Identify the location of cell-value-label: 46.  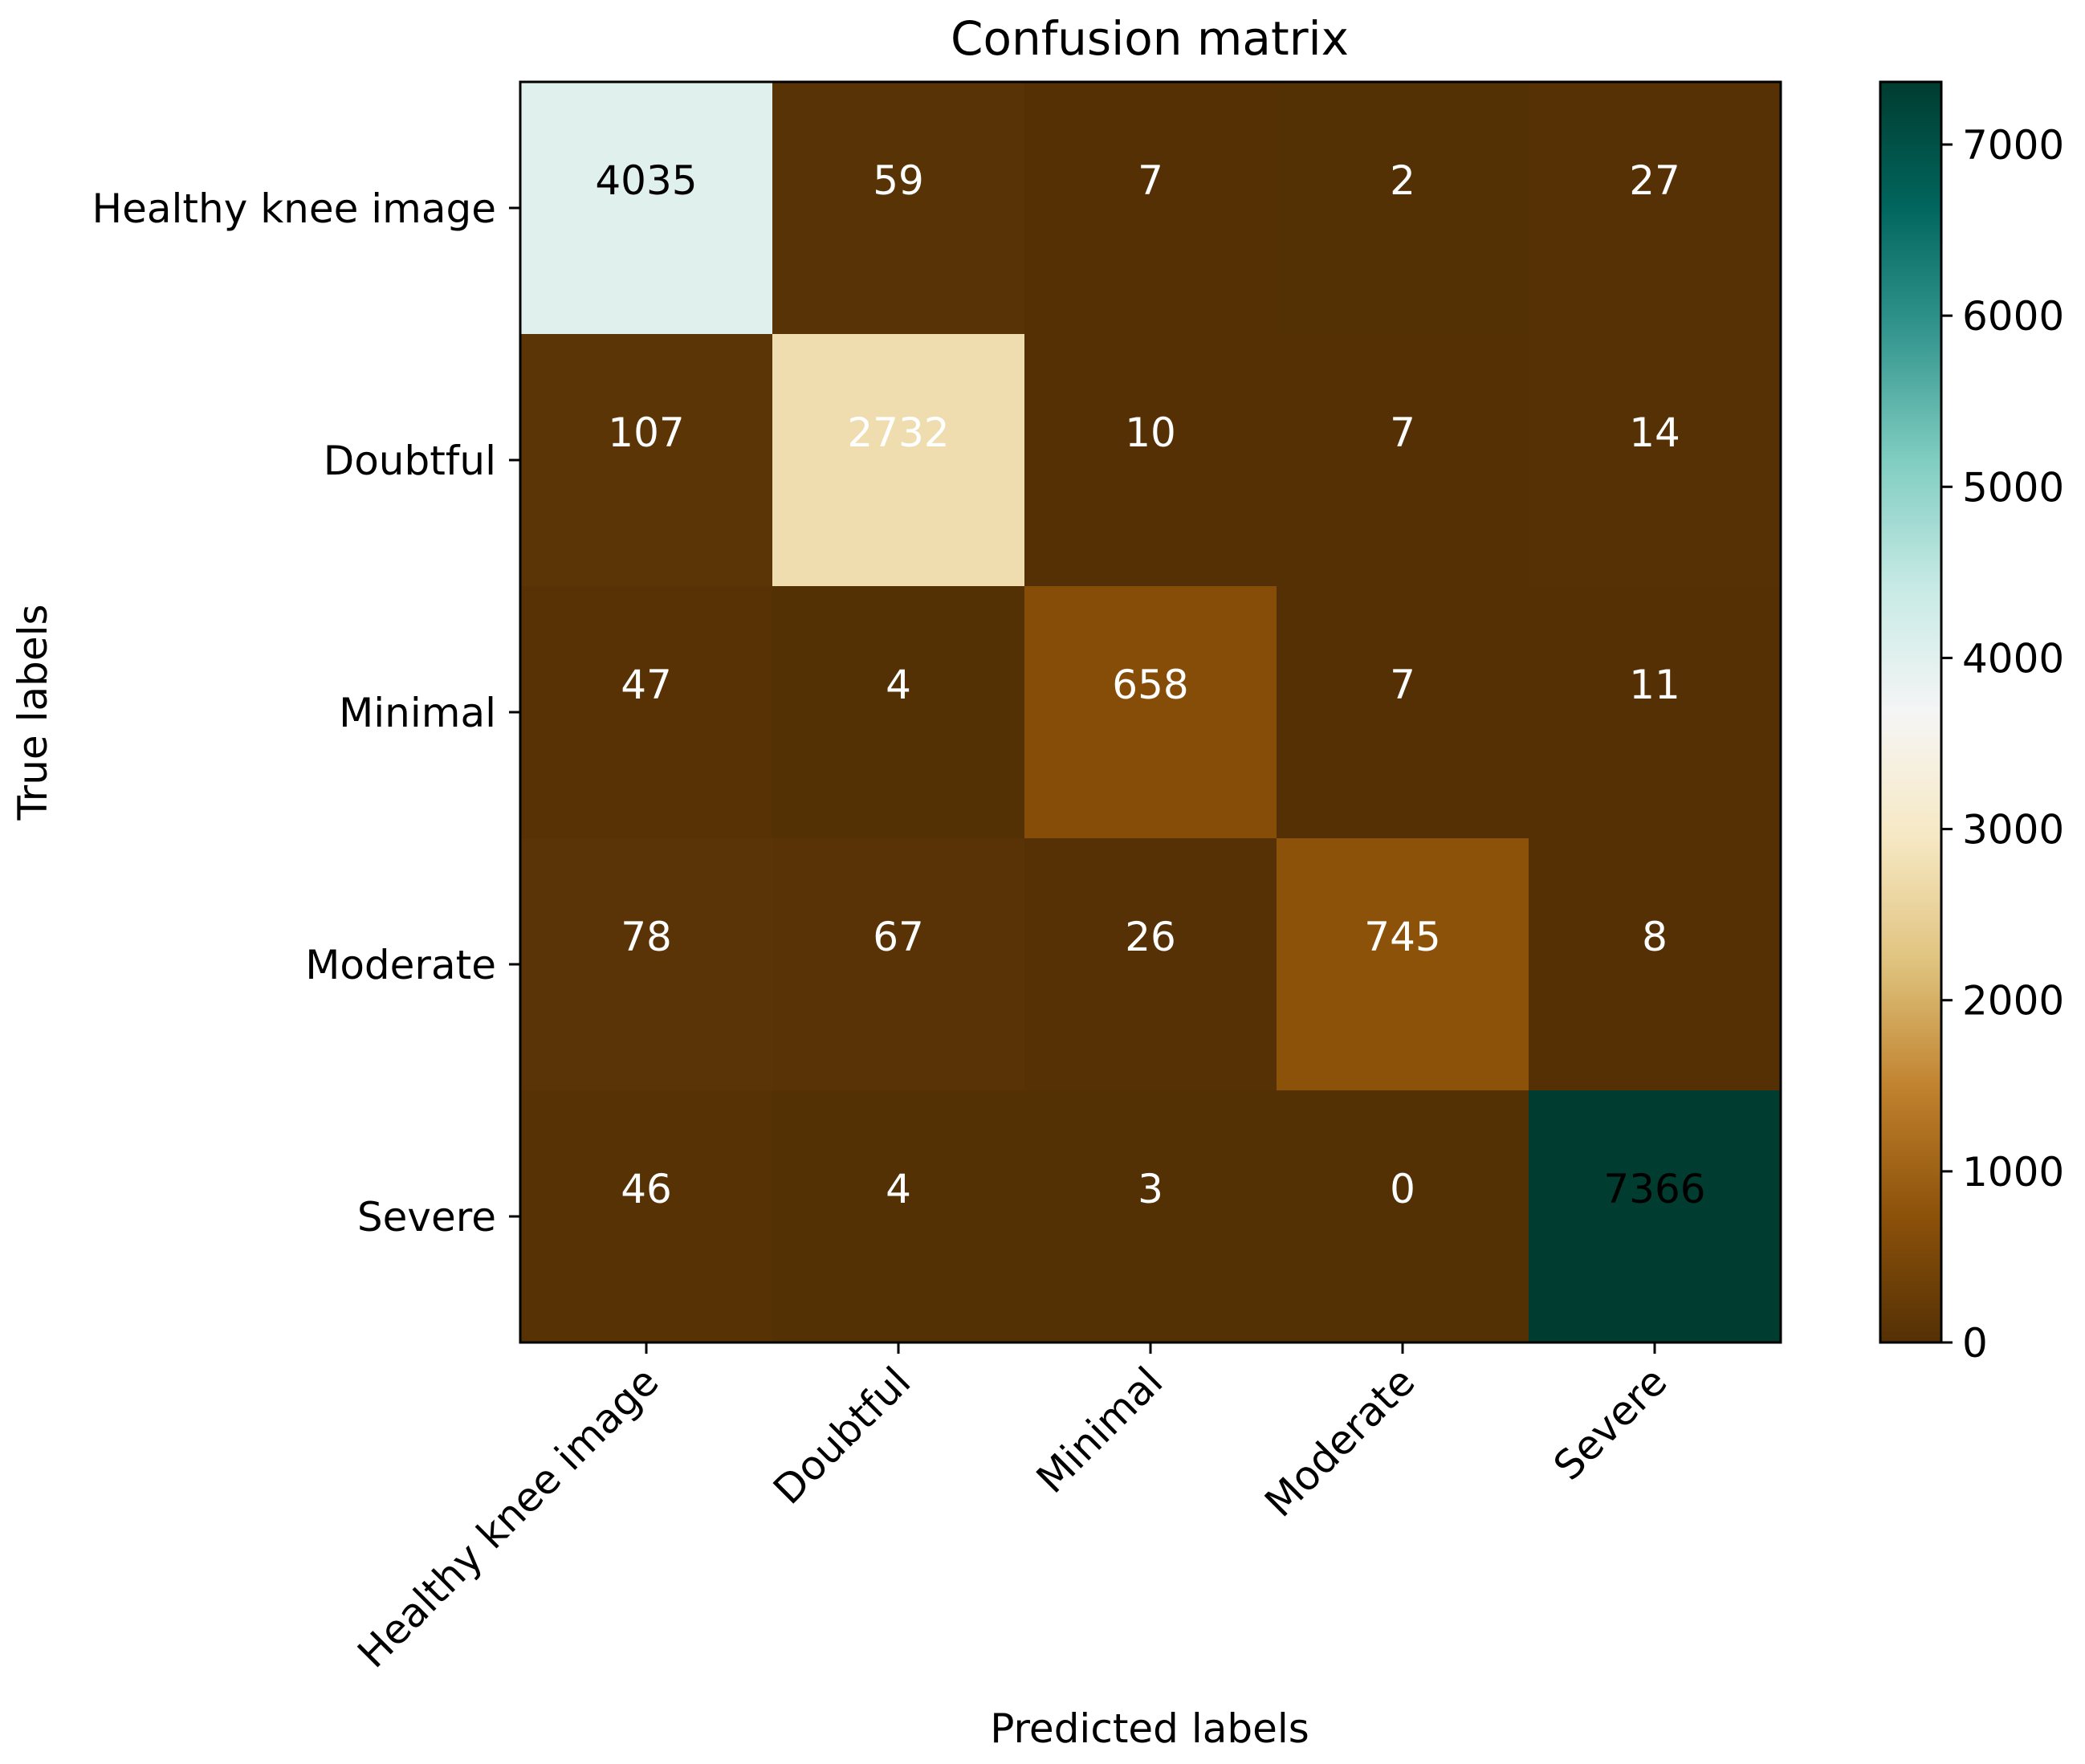
(646, 1189).